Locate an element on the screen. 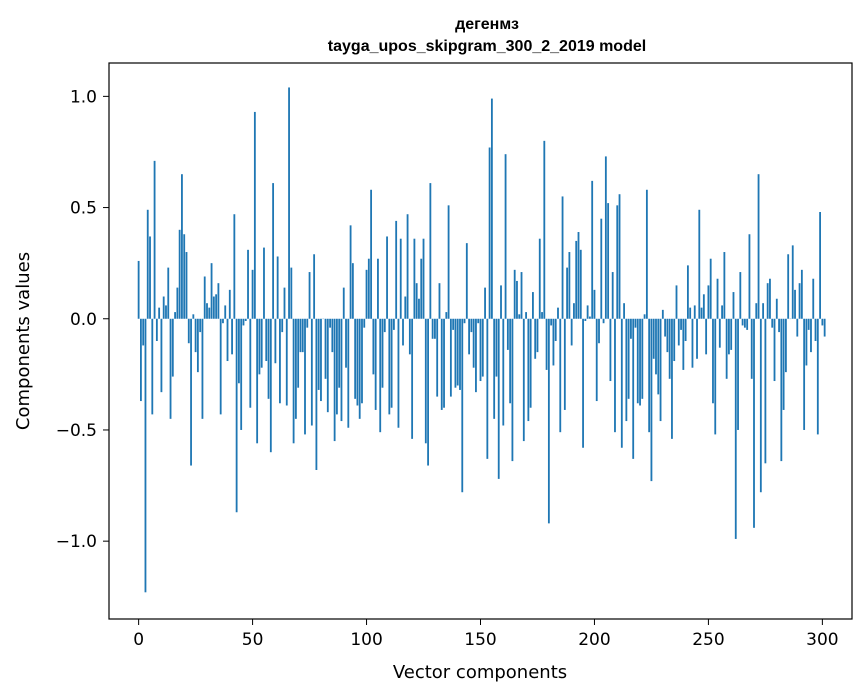 Image resolution: width=867 pixels, height=696 pixels. x-tick-label: 100 is located at coordinates (366, 640).